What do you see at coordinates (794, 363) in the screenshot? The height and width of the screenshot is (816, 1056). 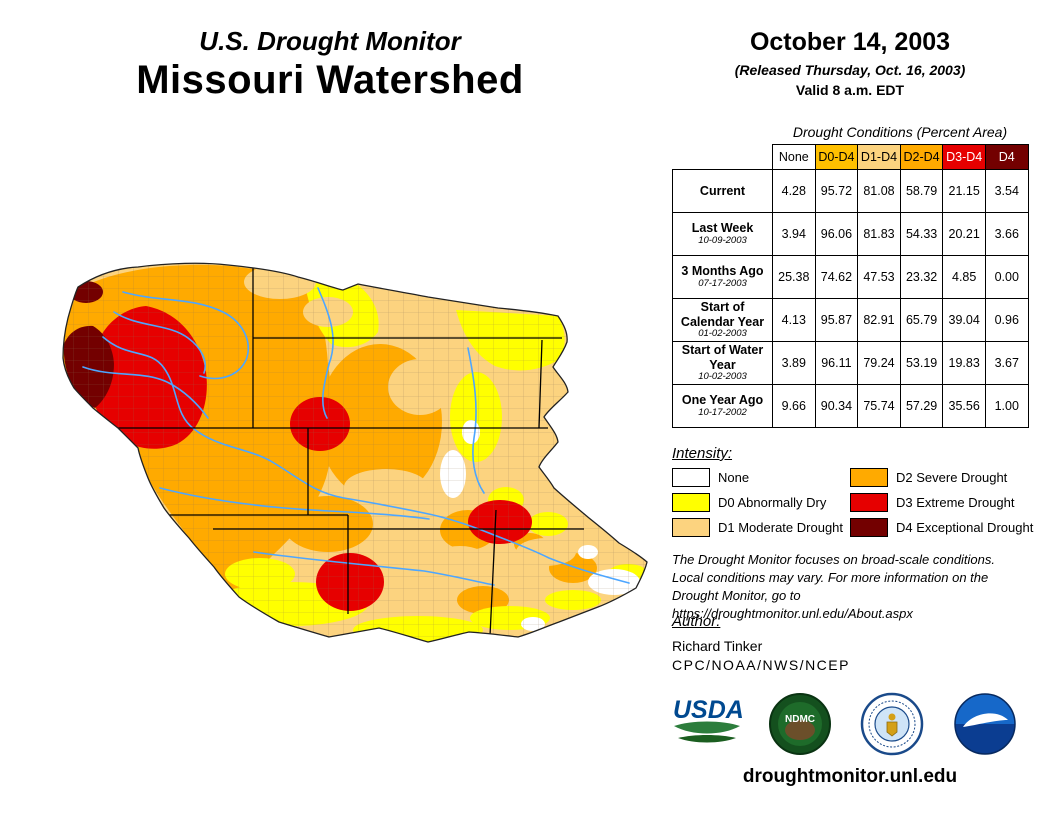 I see `cell: 3.89` at bounding box center [794, 363].